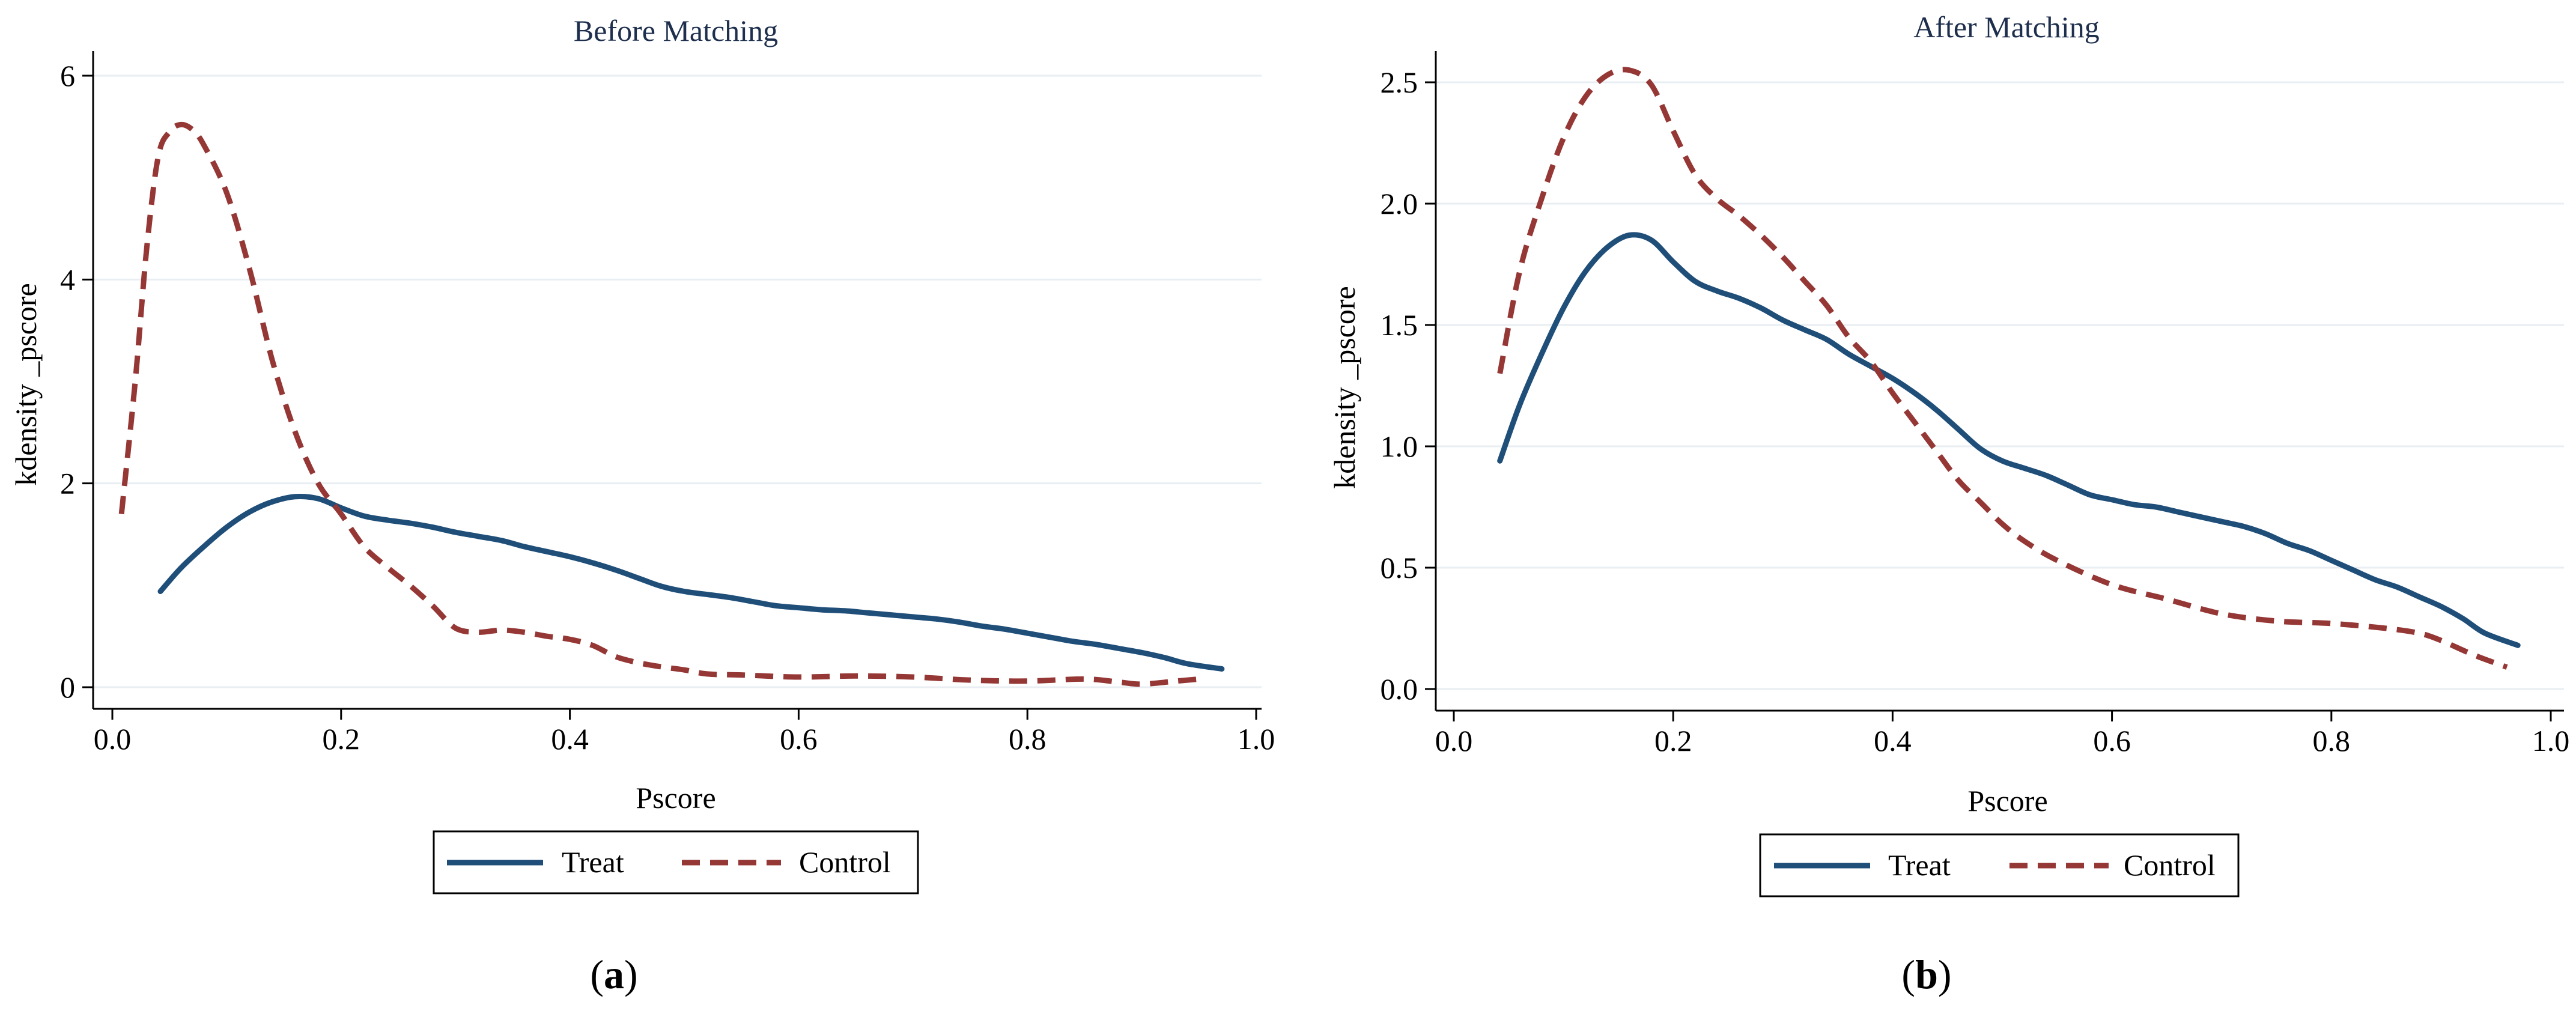 The height and width of the screenshot is (1011, 2576). I want to click on y-tick-label: 0.5, so click(1399, 567).